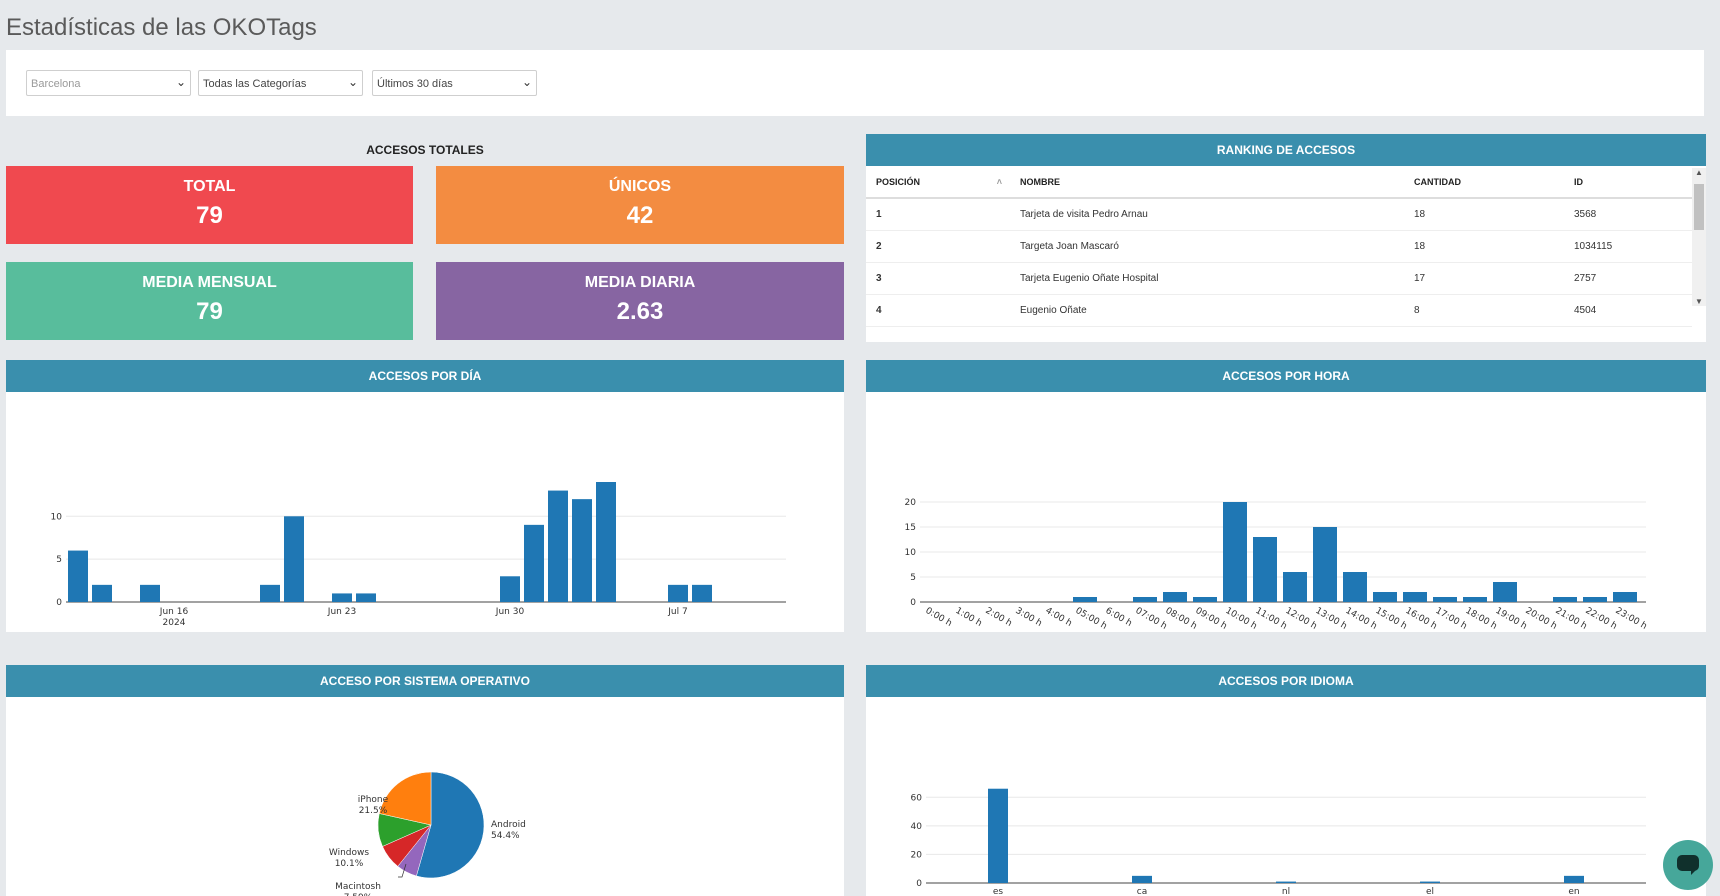 This screenshot has width=1720, height=896. Describe the element at coordinates (349, 864) in the screenshot. I see `pie-value-label: 10.1%` at that location.